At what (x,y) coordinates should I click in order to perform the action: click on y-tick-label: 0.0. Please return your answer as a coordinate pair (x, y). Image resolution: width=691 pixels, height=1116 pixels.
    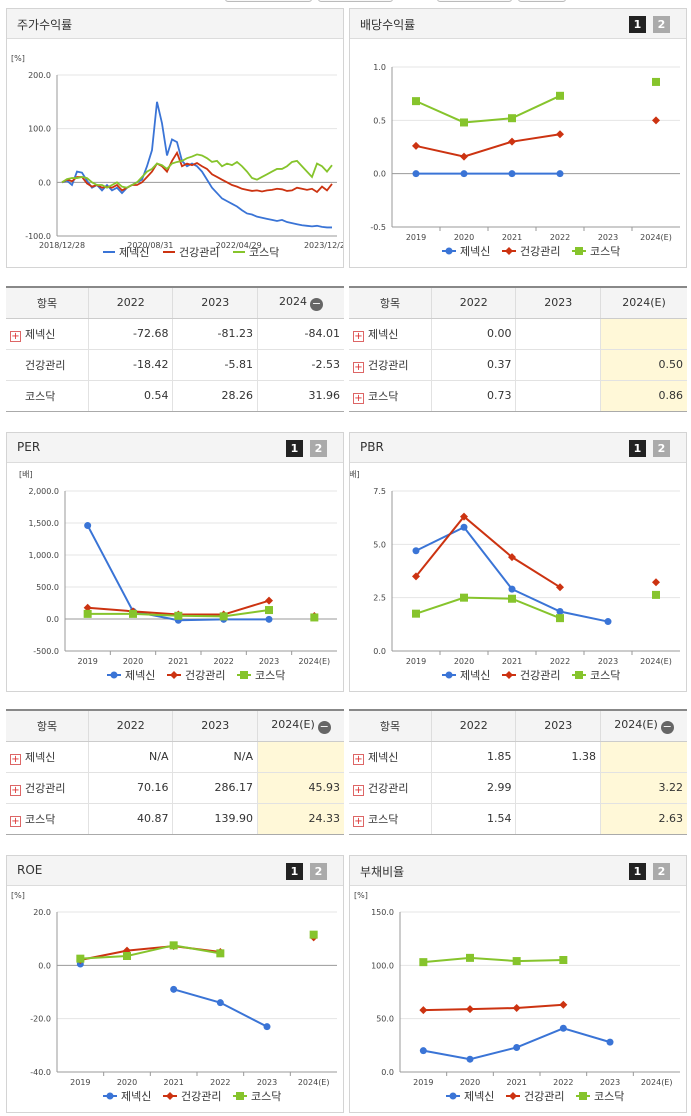
    Looking at the image, I should click on (387, 1072).